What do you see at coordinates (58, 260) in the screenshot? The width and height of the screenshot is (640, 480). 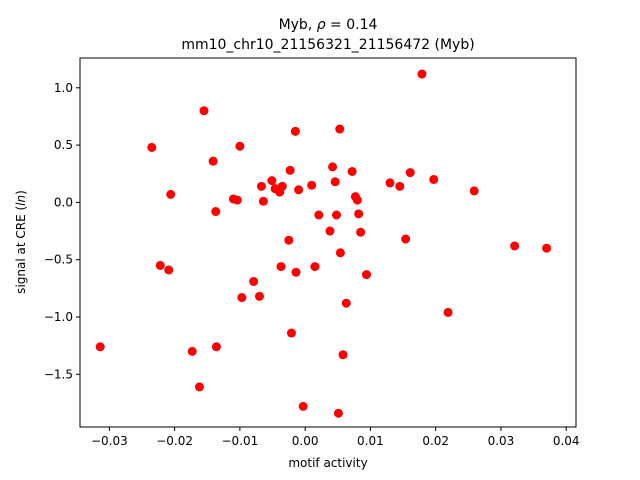 I see `y-tick-label: −0.5` at bounding box center [58, 260].